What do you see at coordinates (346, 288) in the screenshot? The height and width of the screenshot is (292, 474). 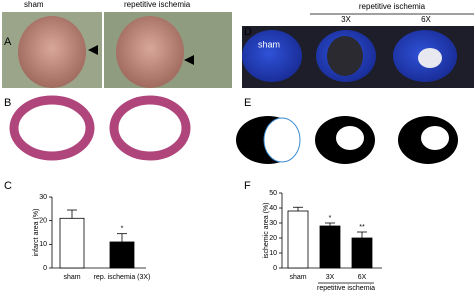 I see `group-label: repetitive ischemia` at bounding box center [346, 288].